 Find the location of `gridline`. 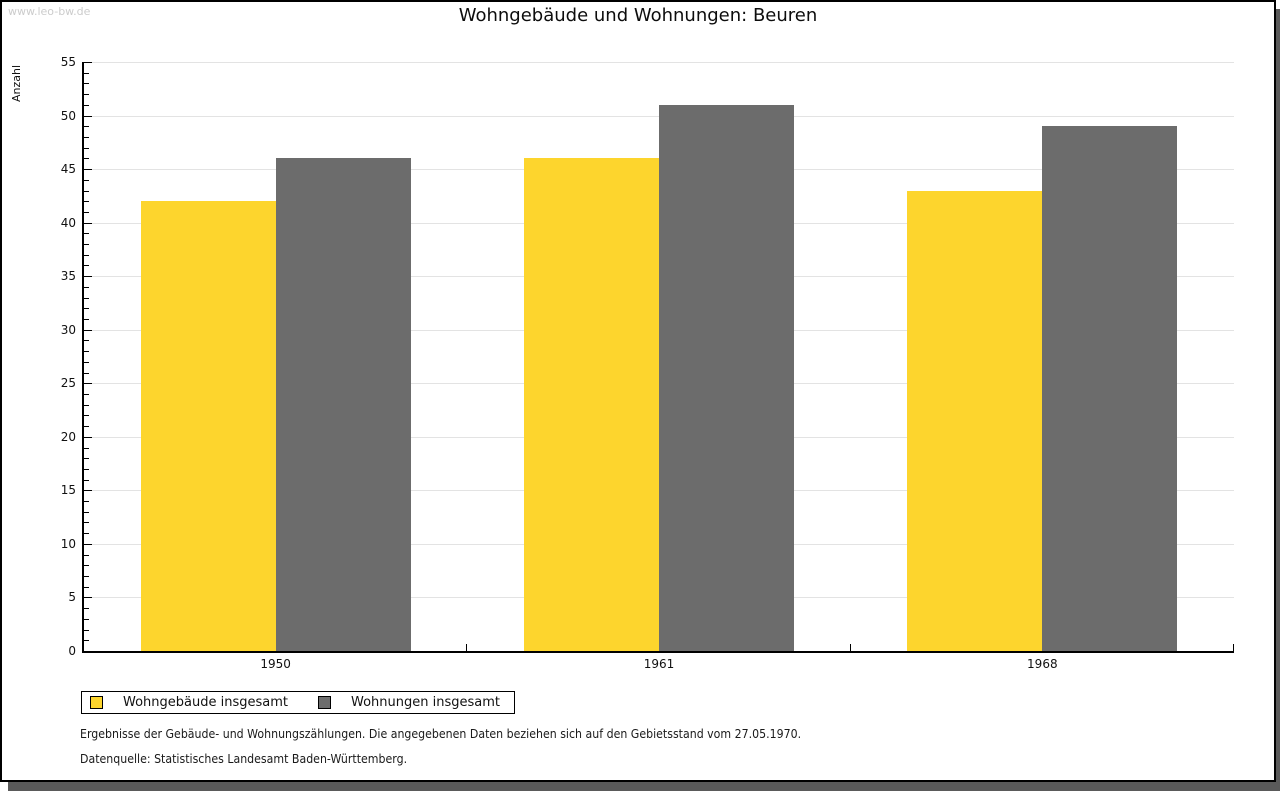

gridline is located at coordinates (659, 62).